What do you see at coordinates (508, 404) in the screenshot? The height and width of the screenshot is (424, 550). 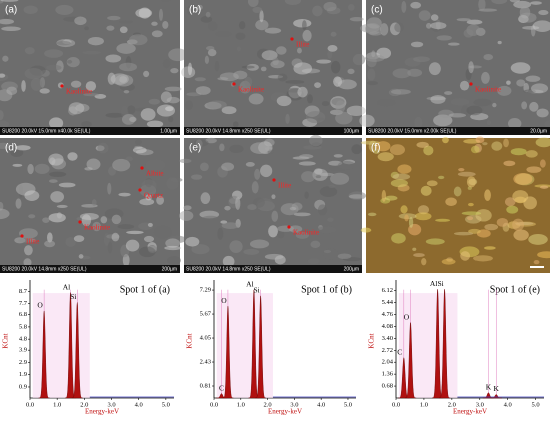 I see `x-tick-label: 4.0` at bounding box center [508, 404].